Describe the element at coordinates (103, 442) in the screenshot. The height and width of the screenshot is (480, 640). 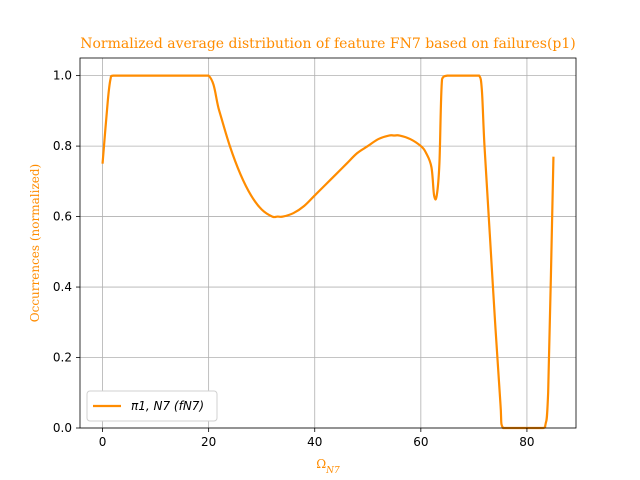
I see `x-tick-label: 0` at that location.